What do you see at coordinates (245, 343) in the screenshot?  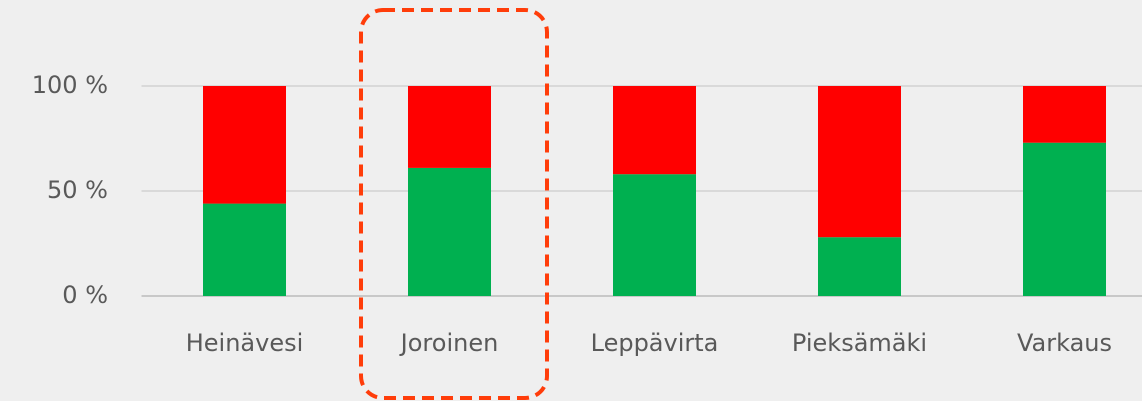 I see `x-tick-label: Heinävesi` at bounding box center [245, 343].